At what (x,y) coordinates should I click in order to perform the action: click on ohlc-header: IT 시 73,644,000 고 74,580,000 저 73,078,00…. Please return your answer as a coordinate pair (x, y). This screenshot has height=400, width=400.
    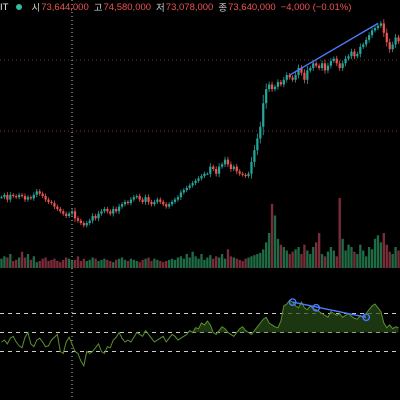
    Looking at the image, I should click on (178, 7).